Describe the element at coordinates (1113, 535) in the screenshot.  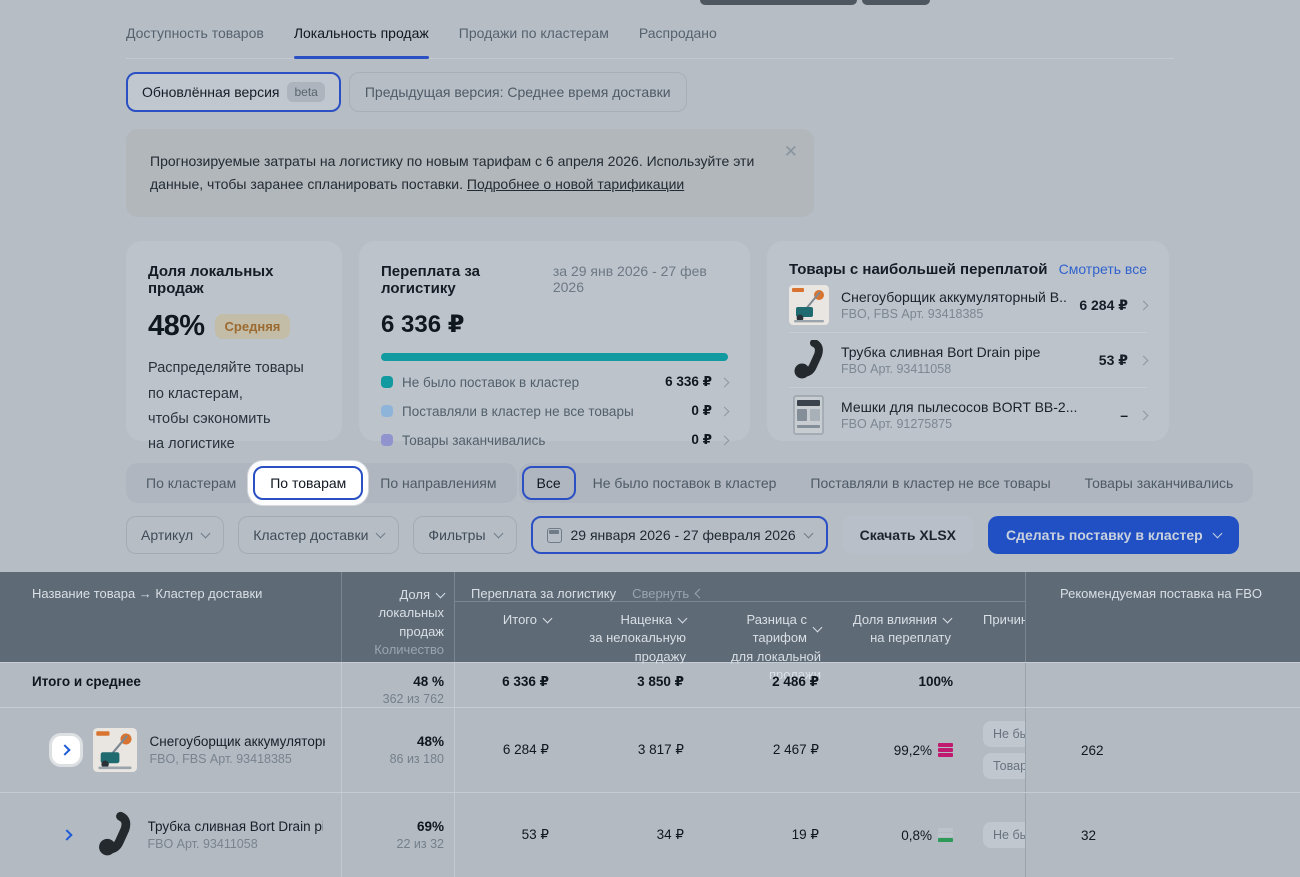
I see `make-supply-button: Сделать поставку в кластер` at that location.